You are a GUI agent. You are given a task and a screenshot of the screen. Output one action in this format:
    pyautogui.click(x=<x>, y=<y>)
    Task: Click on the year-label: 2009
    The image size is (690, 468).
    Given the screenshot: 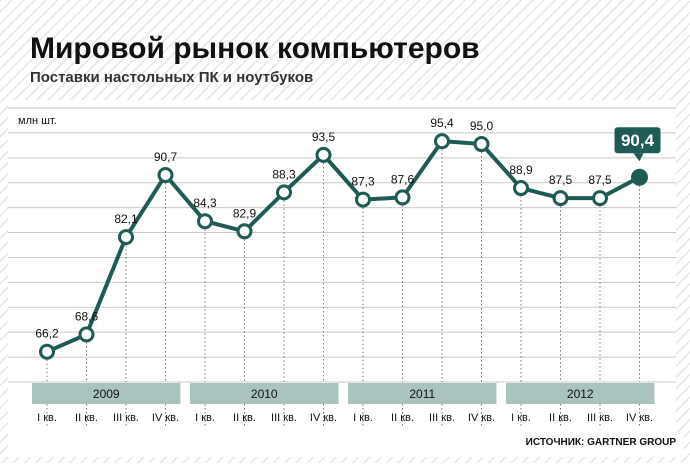 What is the action you would take?
    pyautogui.click(x=106, y=394)
    